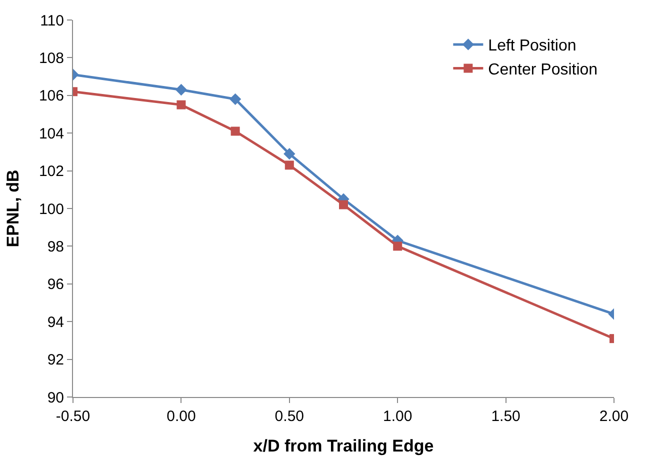  Describe the element at coordinates (55, 247) in the screenshot. I see `y-tick-label: 98` at that location.